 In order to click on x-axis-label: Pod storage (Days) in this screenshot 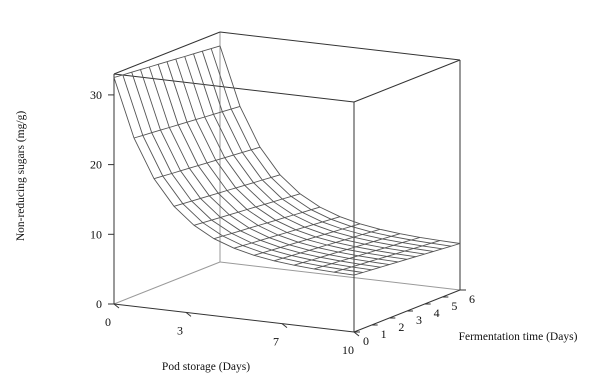, I will do `click(206, 367)`.